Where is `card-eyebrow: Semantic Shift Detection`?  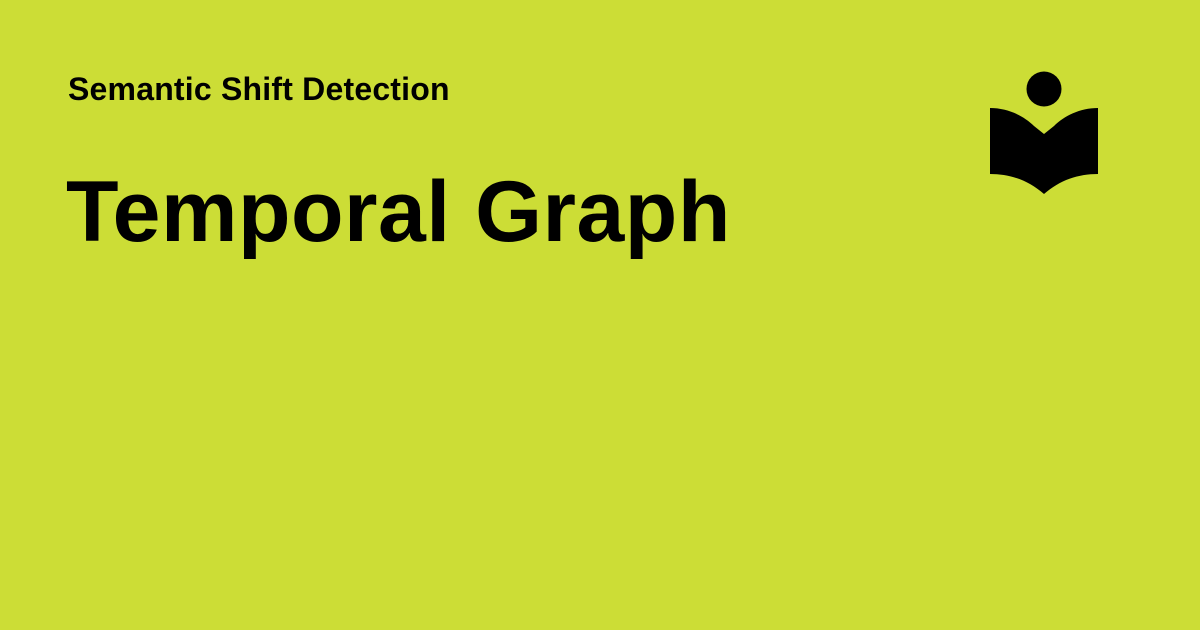 card-eyebrow: Semantic Shift Detection is located at coordinates (259, 89).